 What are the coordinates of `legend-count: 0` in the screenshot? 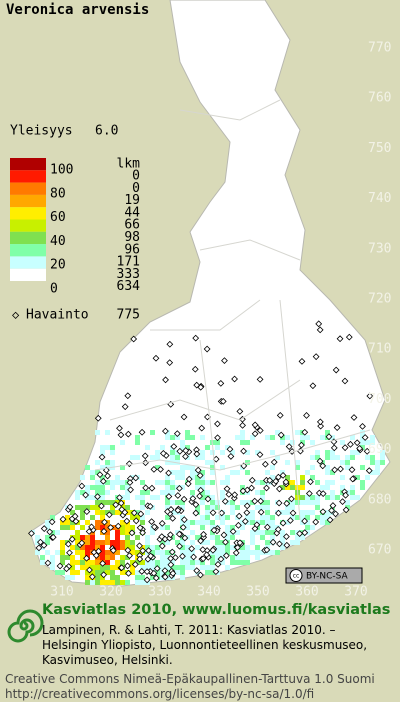 It's located at (136, 188).